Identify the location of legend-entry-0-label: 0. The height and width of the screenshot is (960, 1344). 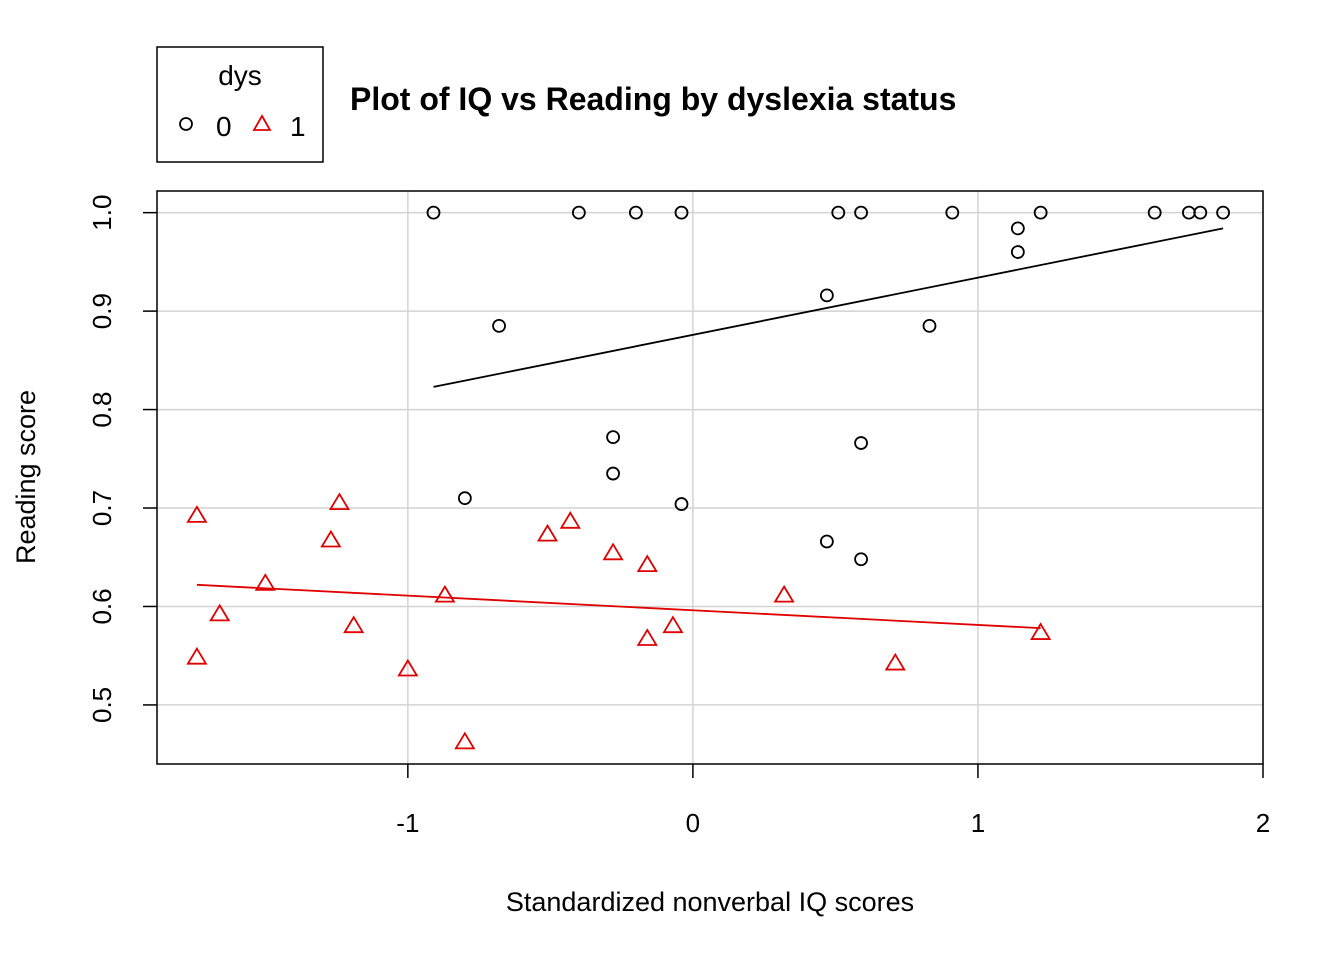
(224, 126).